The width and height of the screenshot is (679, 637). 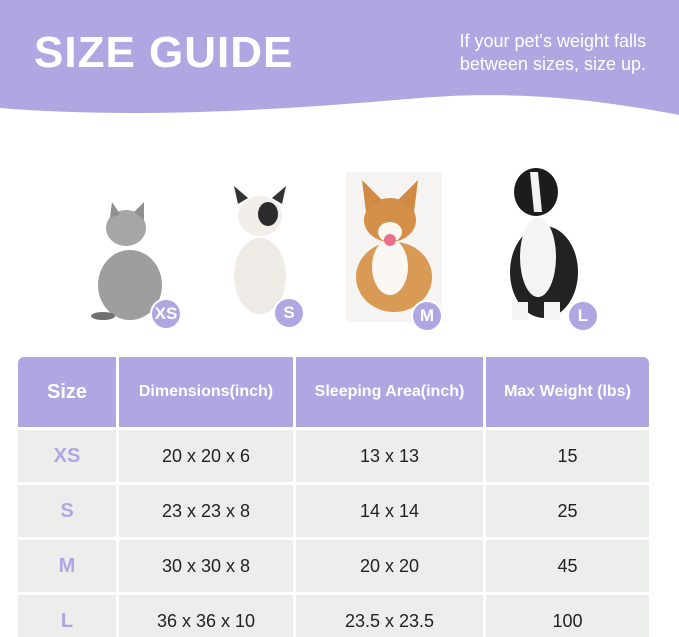 What do you see at coordinates (67, 392) in the screenshot?
I see `header-size: Size` at bounding box center [67, 392].